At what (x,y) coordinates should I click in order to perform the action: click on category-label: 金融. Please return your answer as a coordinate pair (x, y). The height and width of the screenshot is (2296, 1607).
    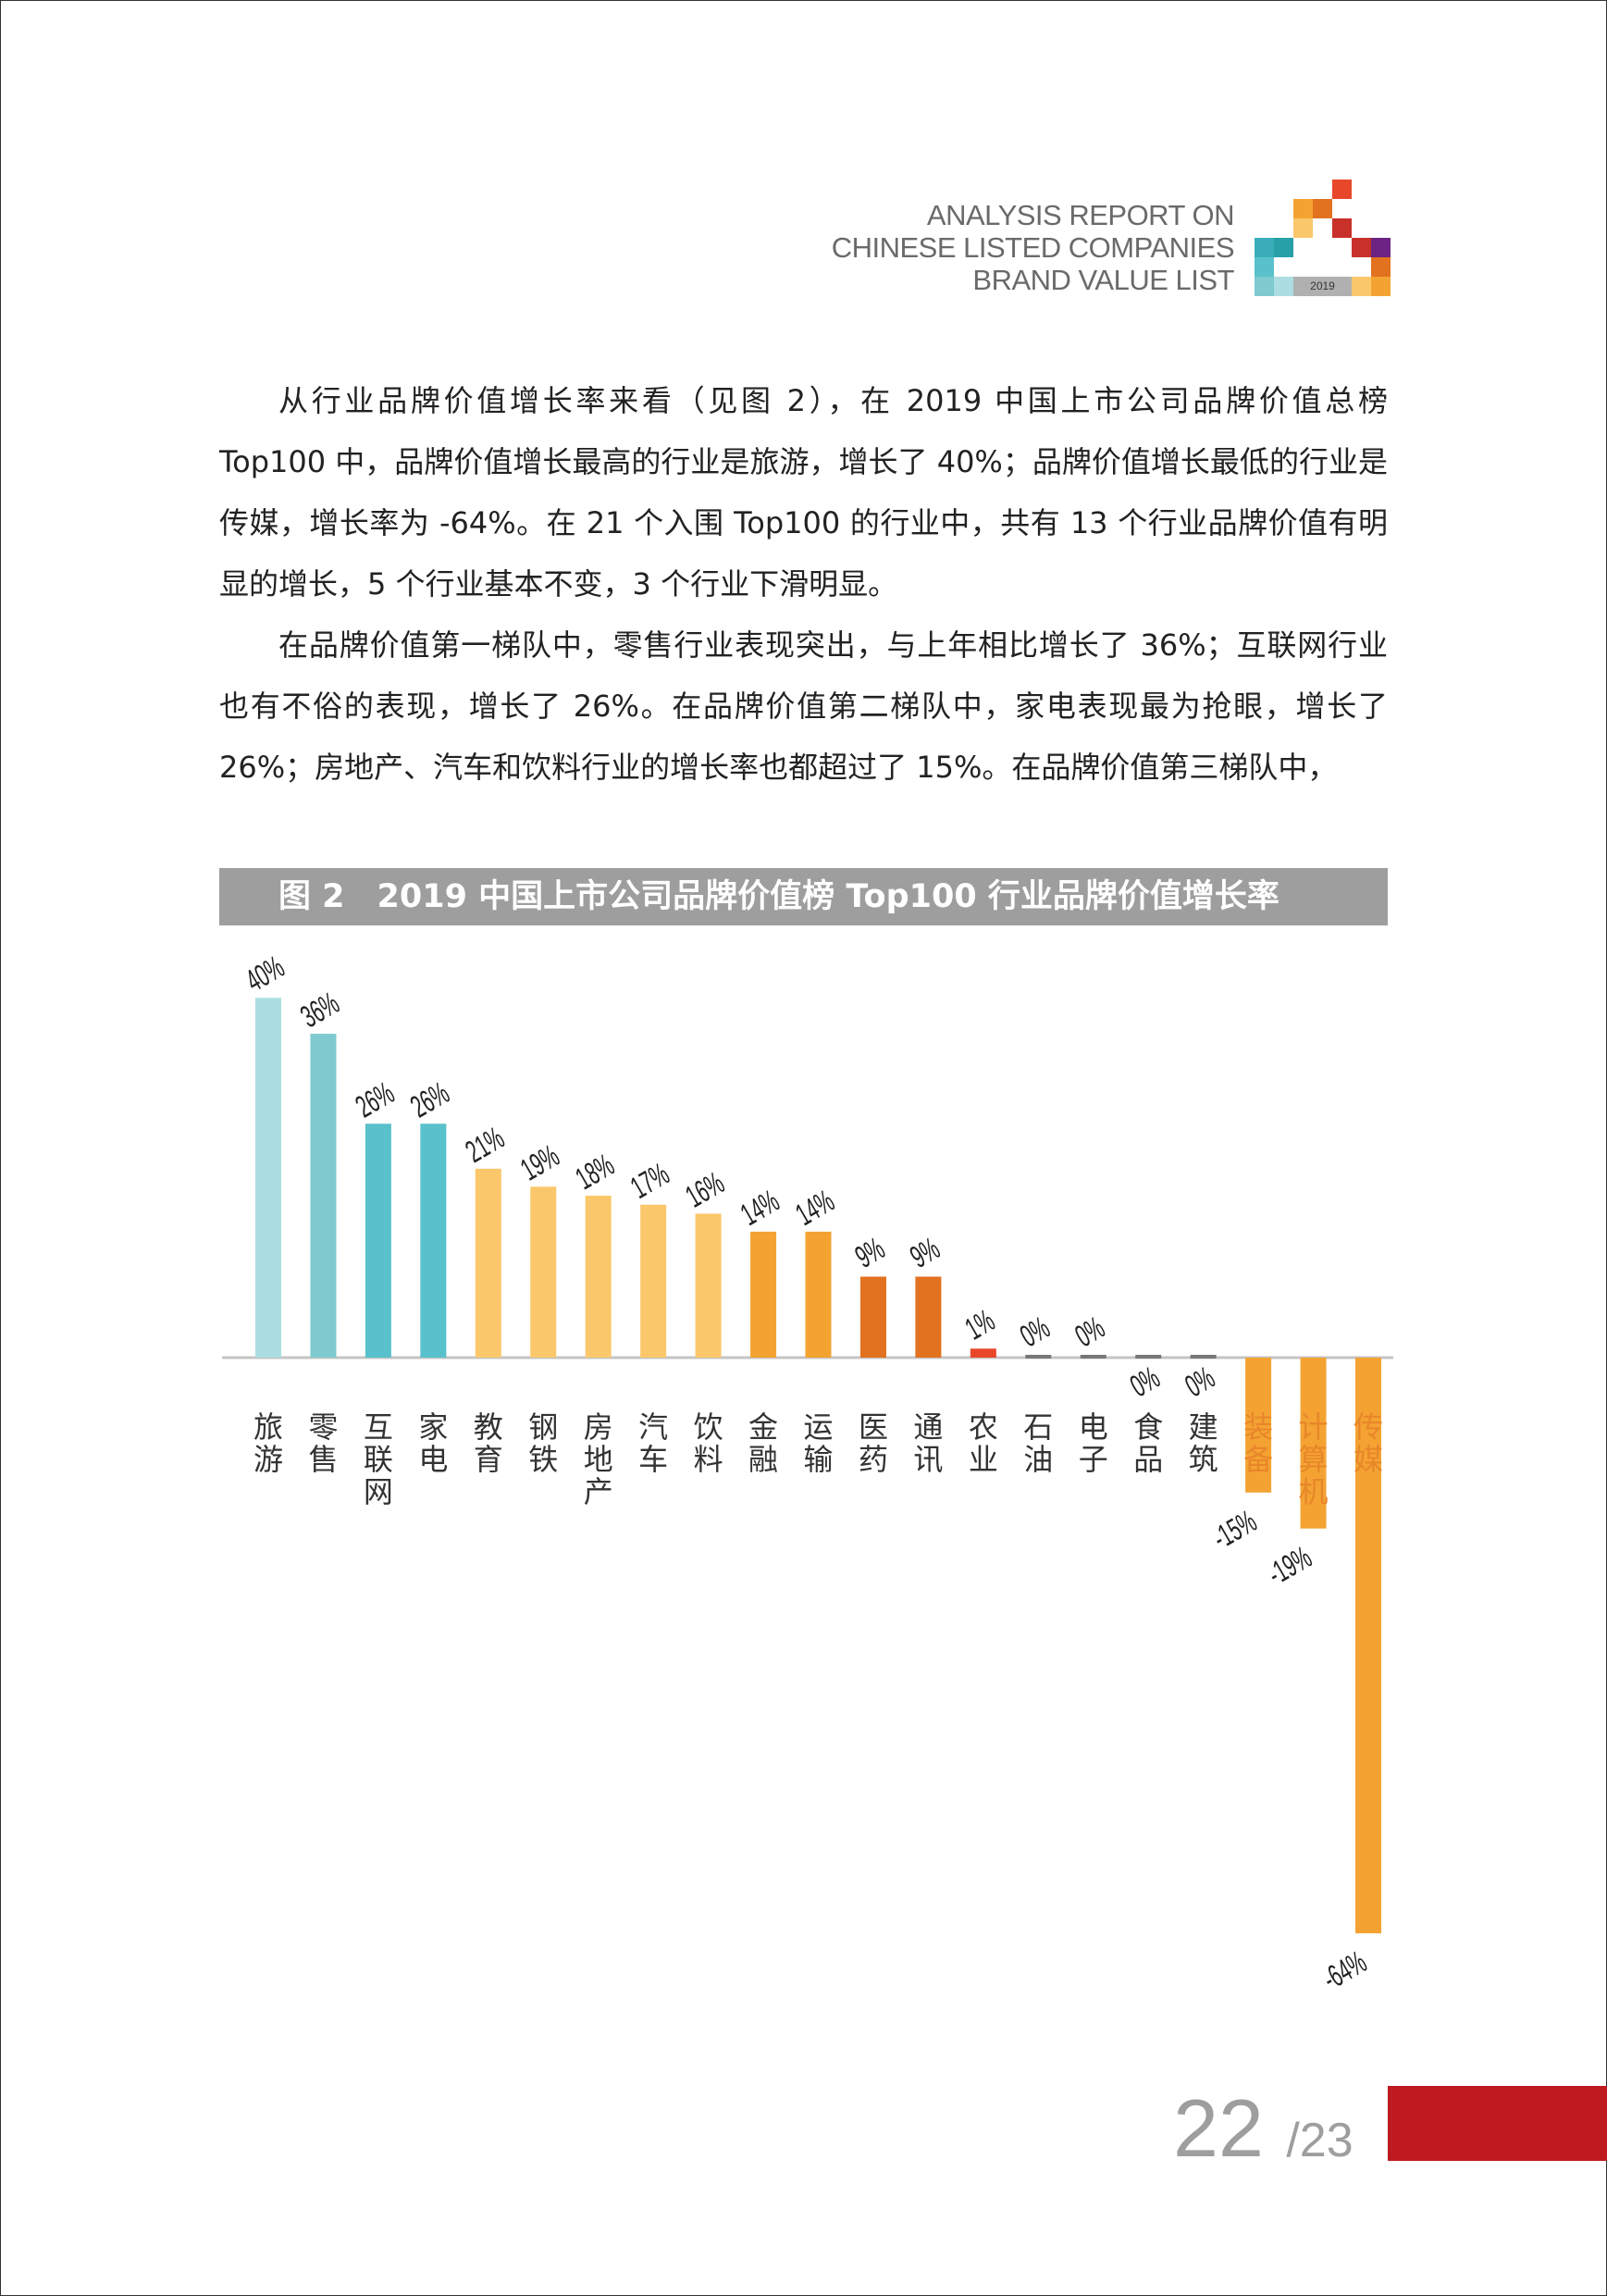
    Looking at the image, I should click on (763, 1443).